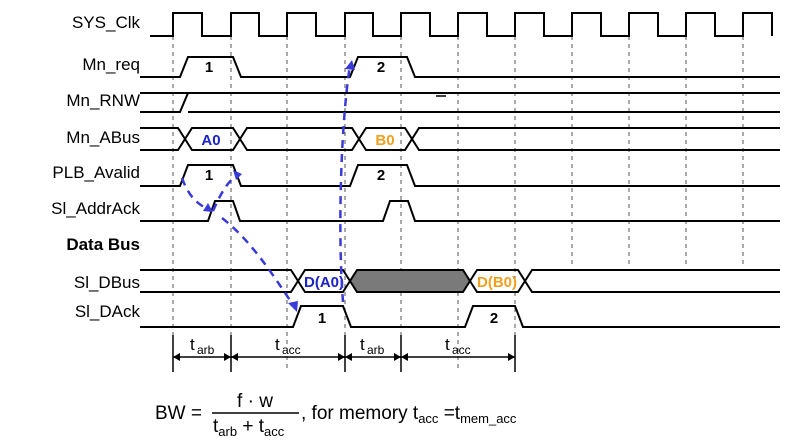 Image resolution: width=806 pixels, height=441 pixels. What do you see at coordinates (95, 208) in the screenshot?
I see `label-sl-addrack: Sl_AddrAck` at bounding box center [95, 208].